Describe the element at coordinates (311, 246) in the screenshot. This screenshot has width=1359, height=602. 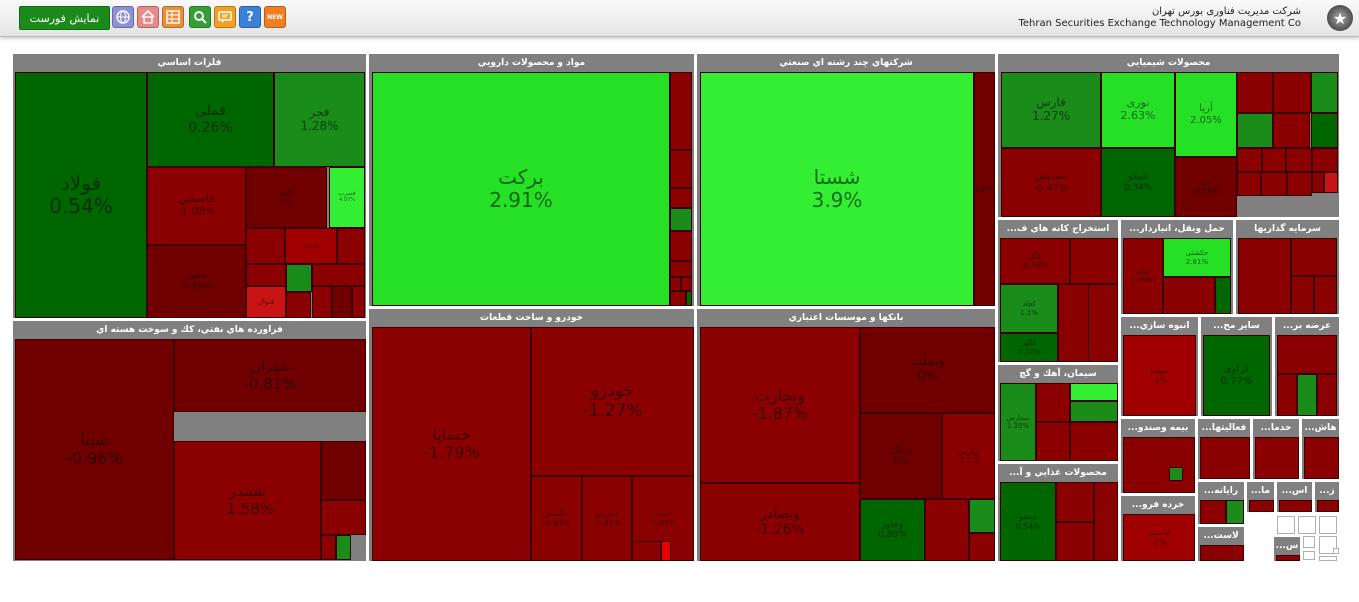
I see `stock-tile: فروی` at that location.